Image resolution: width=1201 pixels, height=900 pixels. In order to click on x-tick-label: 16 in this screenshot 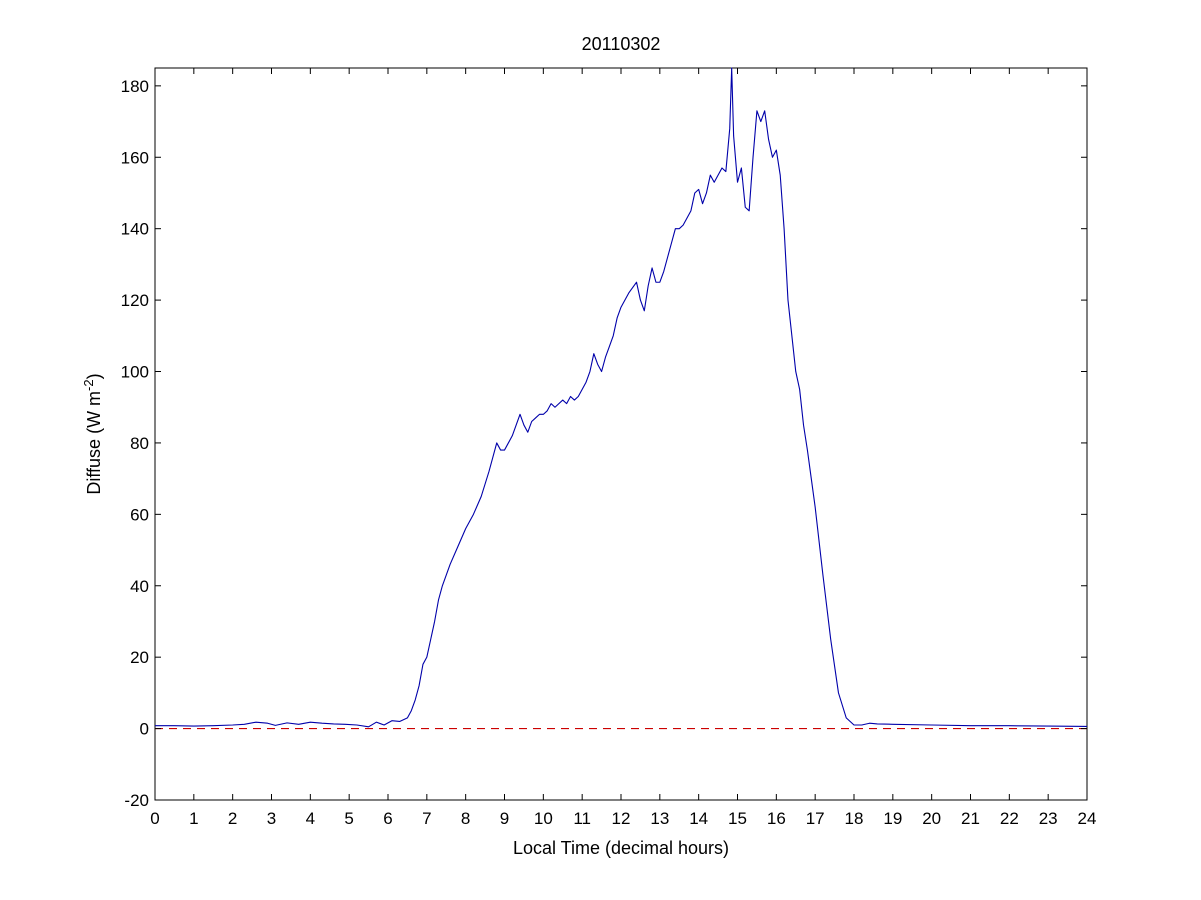, I will do `click(776, 818)`.